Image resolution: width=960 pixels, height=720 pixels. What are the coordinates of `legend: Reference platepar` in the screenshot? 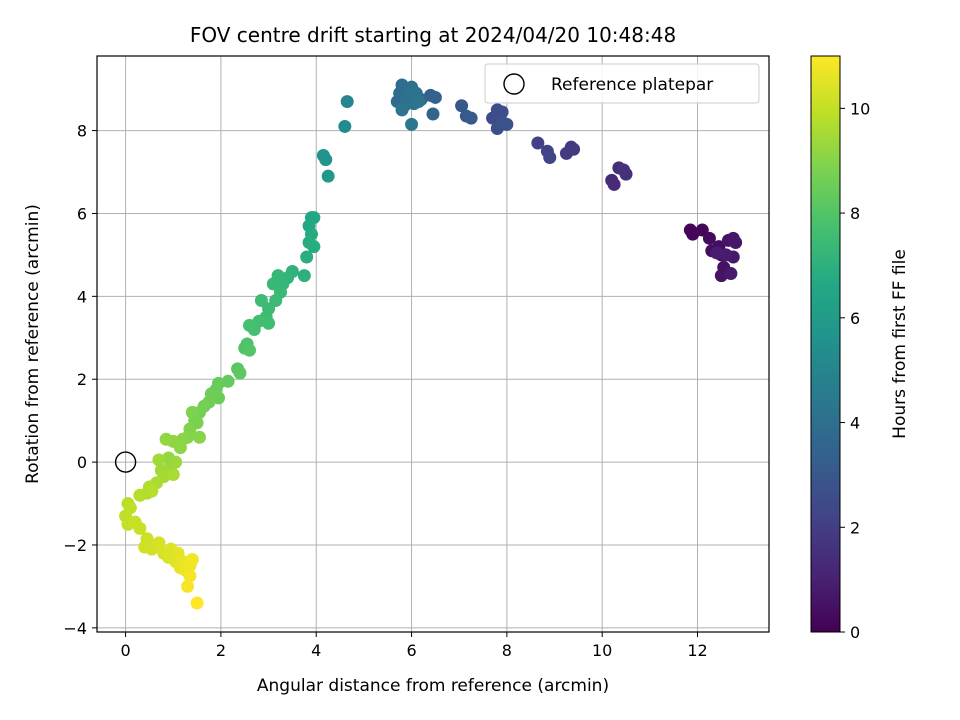 It's located at (622, 83).